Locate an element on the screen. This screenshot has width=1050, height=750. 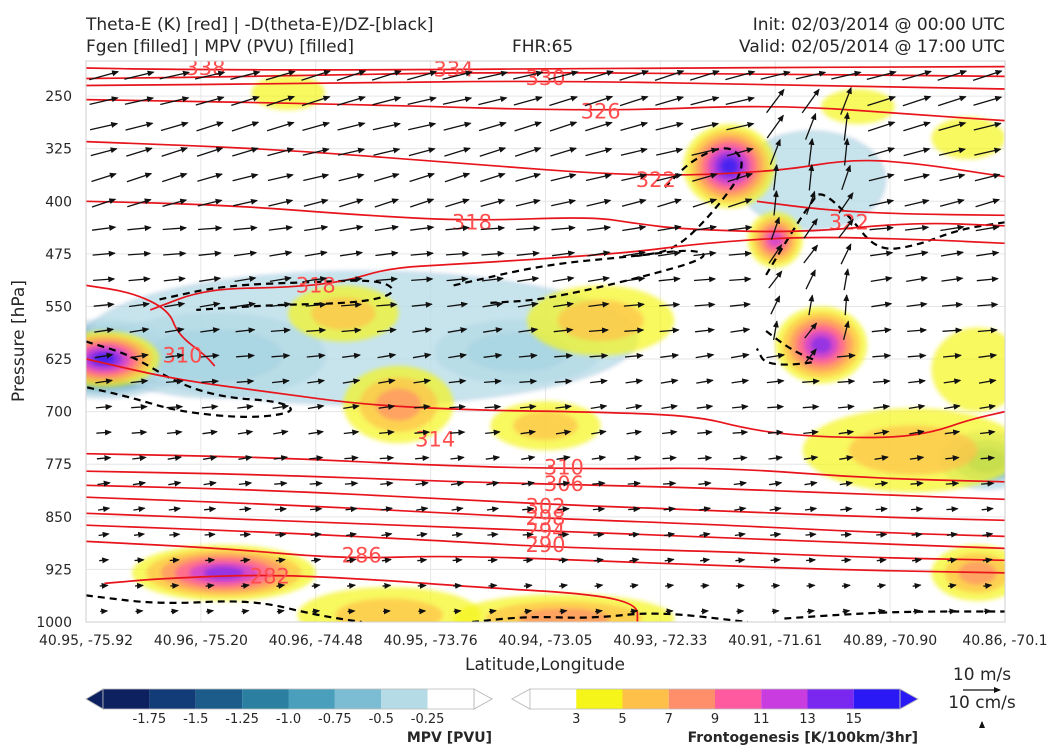
theta-e-contour-label: 330 is located at coordinates (545, 78).